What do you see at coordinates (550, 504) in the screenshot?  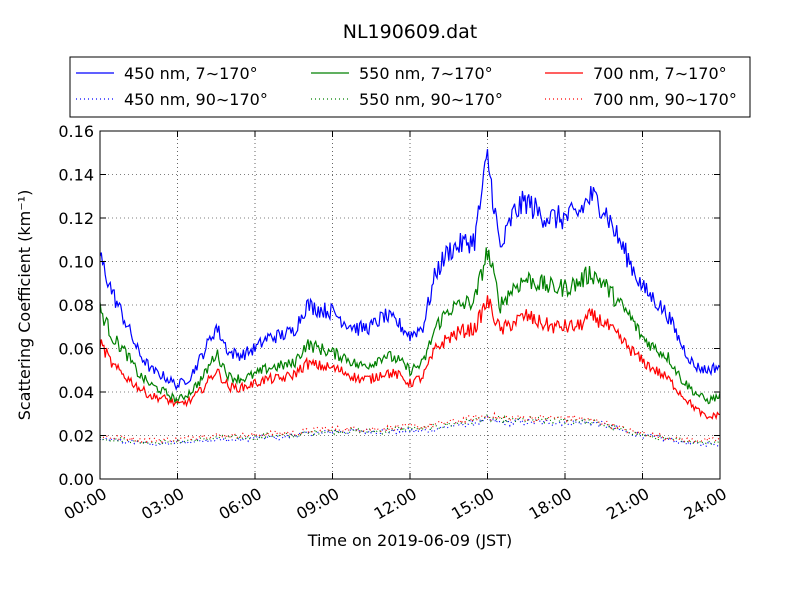 I see `x-tick-label: 18:00` at bounding box center [550, 504].